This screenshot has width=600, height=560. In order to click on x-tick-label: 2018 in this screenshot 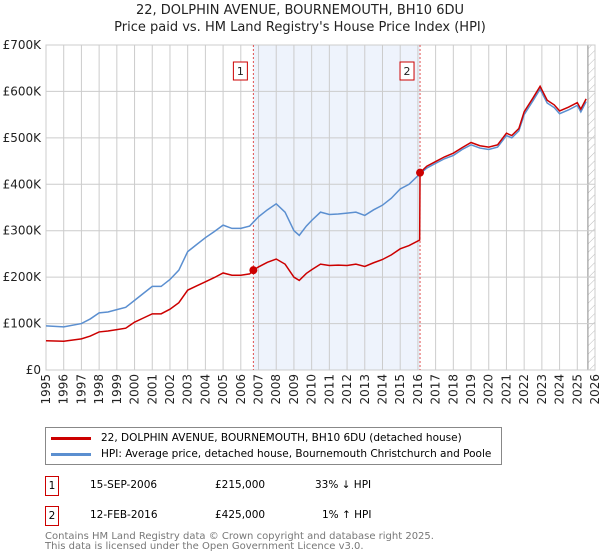, I will do `click(453, 389)`.